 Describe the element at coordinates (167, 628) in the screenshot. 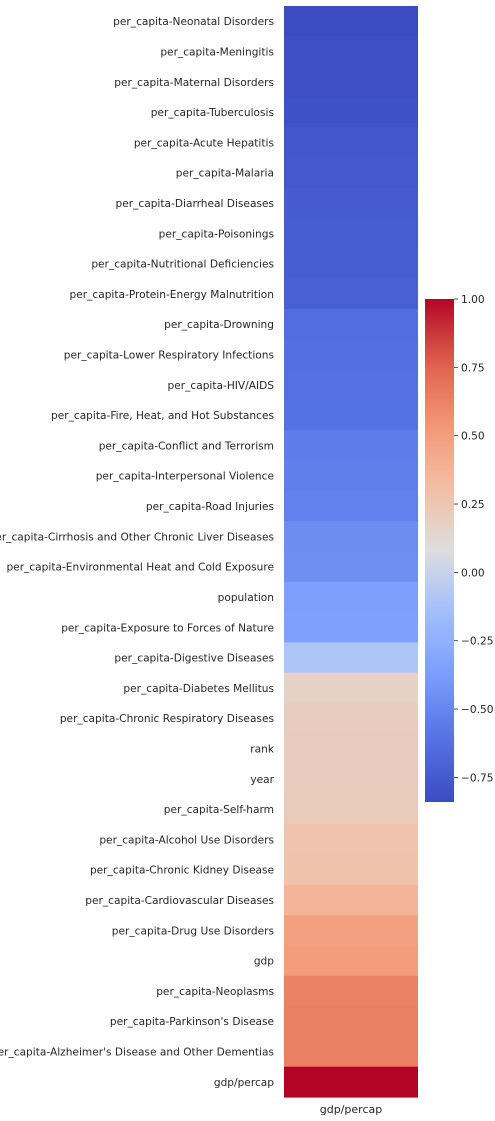

I see `row-label: per_capita-Exposure to Forces of Nature` at that location.